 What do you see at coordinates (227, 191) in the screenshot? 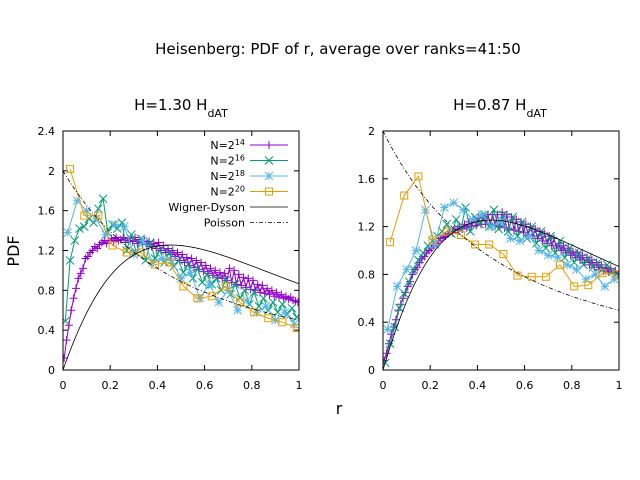
I see `legend-label: N=220` at bounding box center [227, 191].